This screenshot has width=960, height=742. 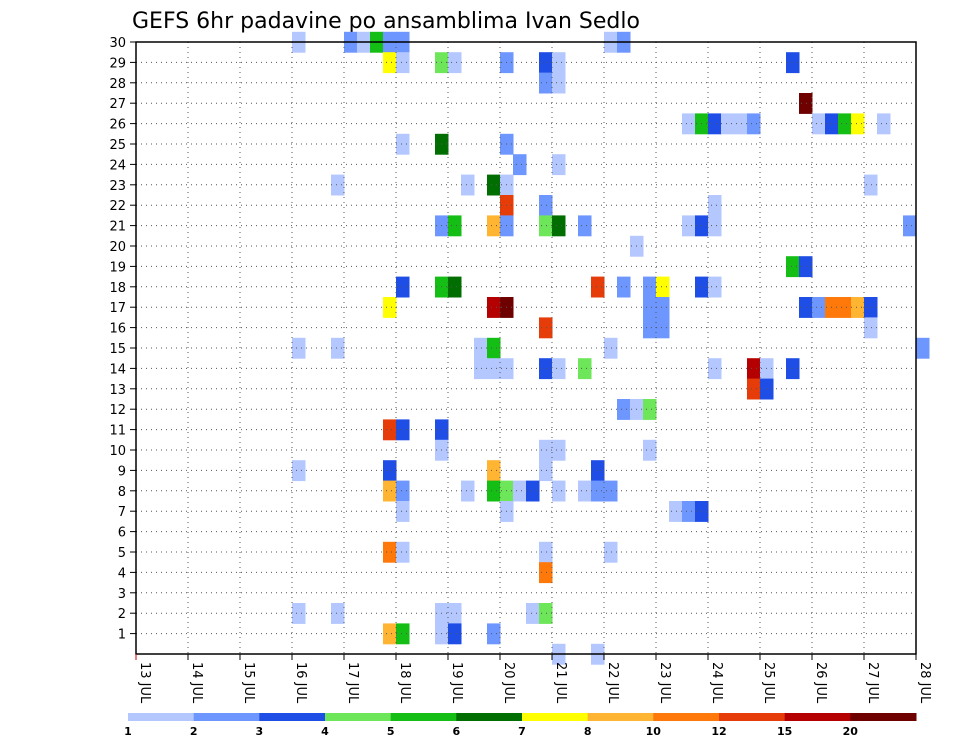 I want to click on y-tick-label: 28, so click(x=117, y=84).